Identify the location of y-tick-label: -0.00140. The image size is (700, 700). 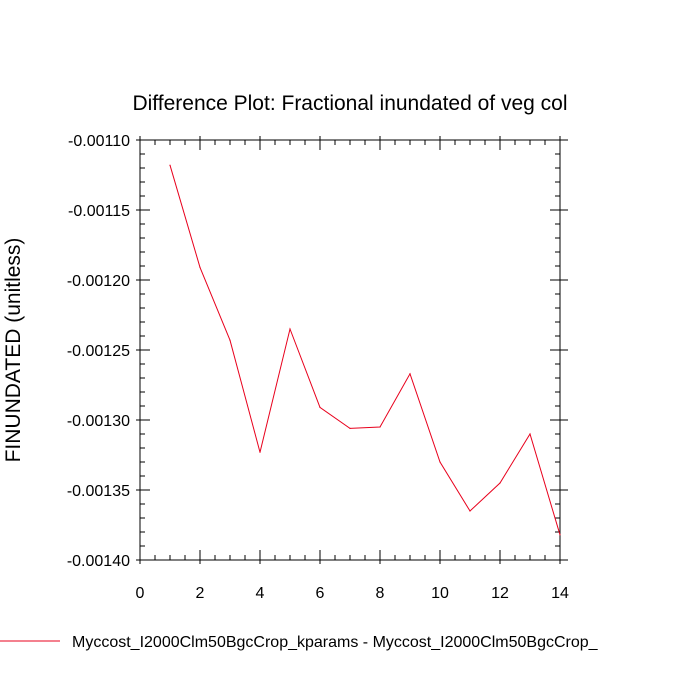
(98, 561).